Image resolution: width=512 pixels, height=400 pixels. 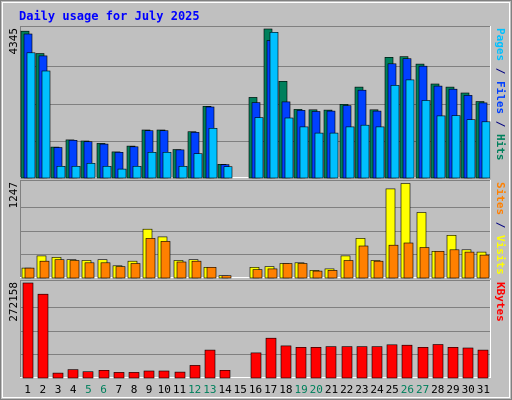 I want to click on legend-part: Visits, so click(x=500, y=255).